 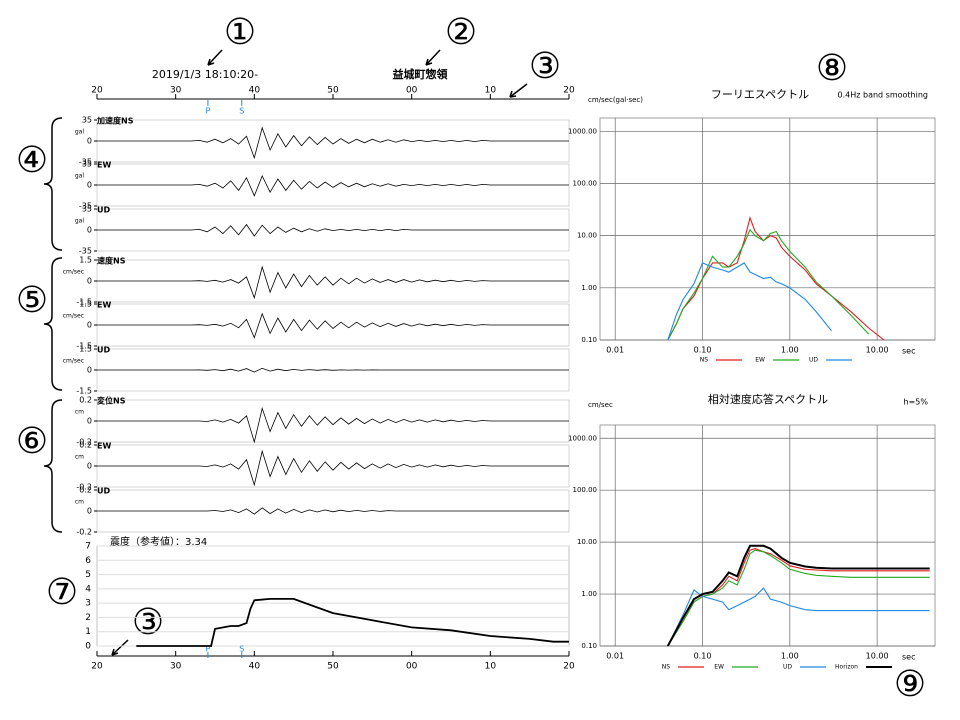 I want to click on trace-name: 加速度NS, so click(x=115, y=121).